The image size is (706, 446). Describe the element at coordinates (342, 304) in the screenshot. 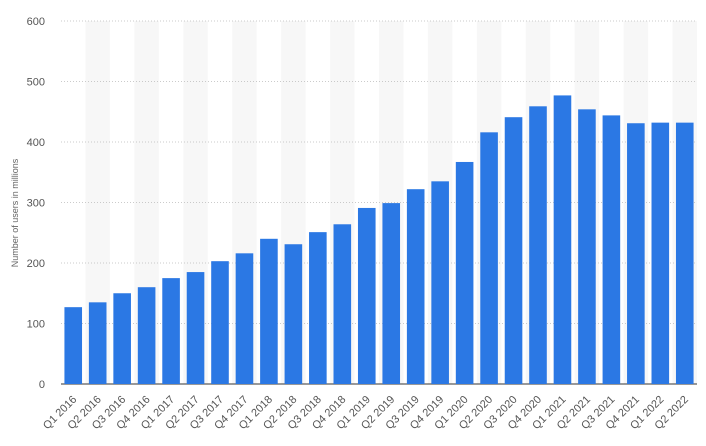

I see `bar: Q4 2018: 264` at that location.